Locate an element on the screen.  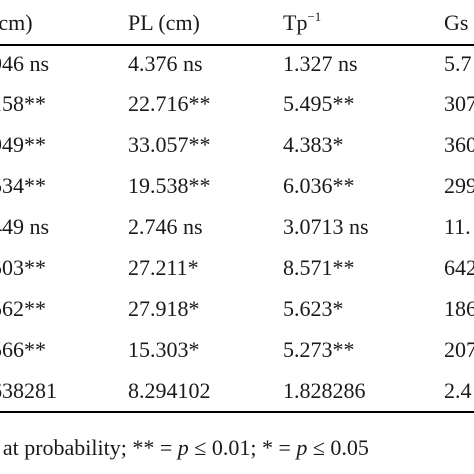
table-cell-col-tp: 5.495** is located at coordinates (319, 103).